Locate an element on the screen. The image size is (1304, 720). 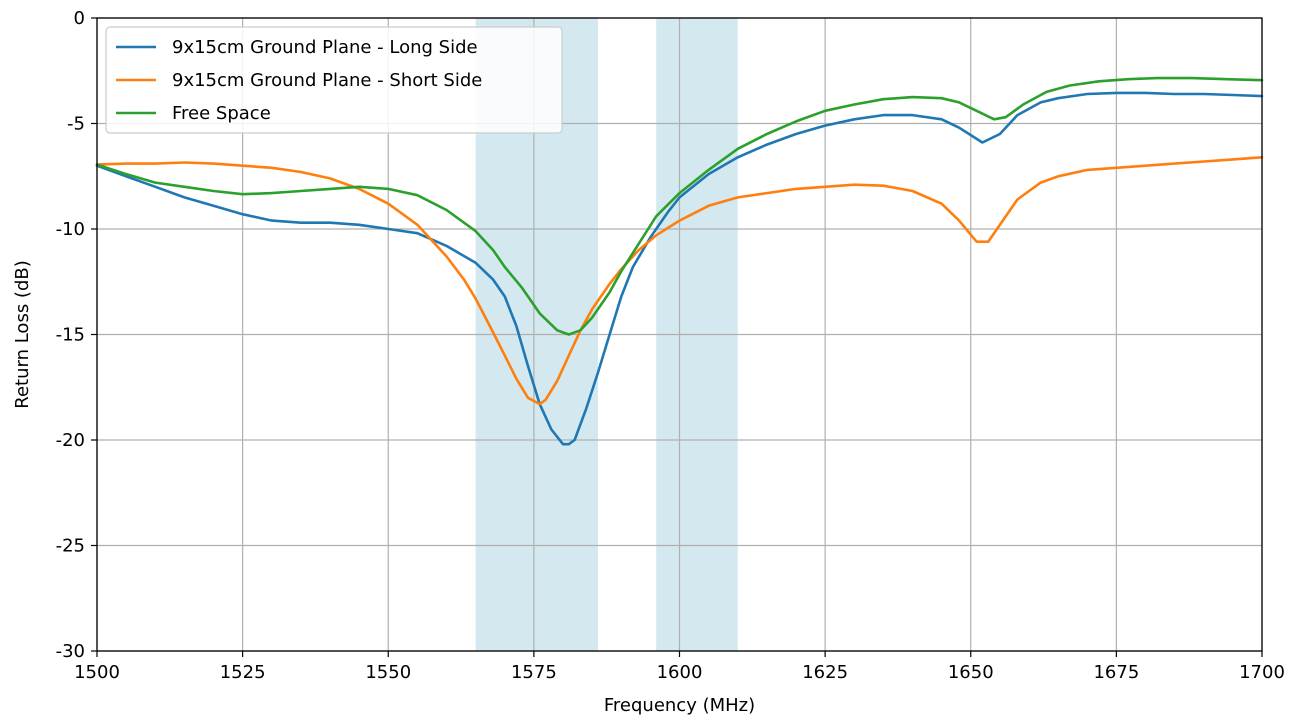
y-tick-label: 0 is located at coordinates (79, 18).